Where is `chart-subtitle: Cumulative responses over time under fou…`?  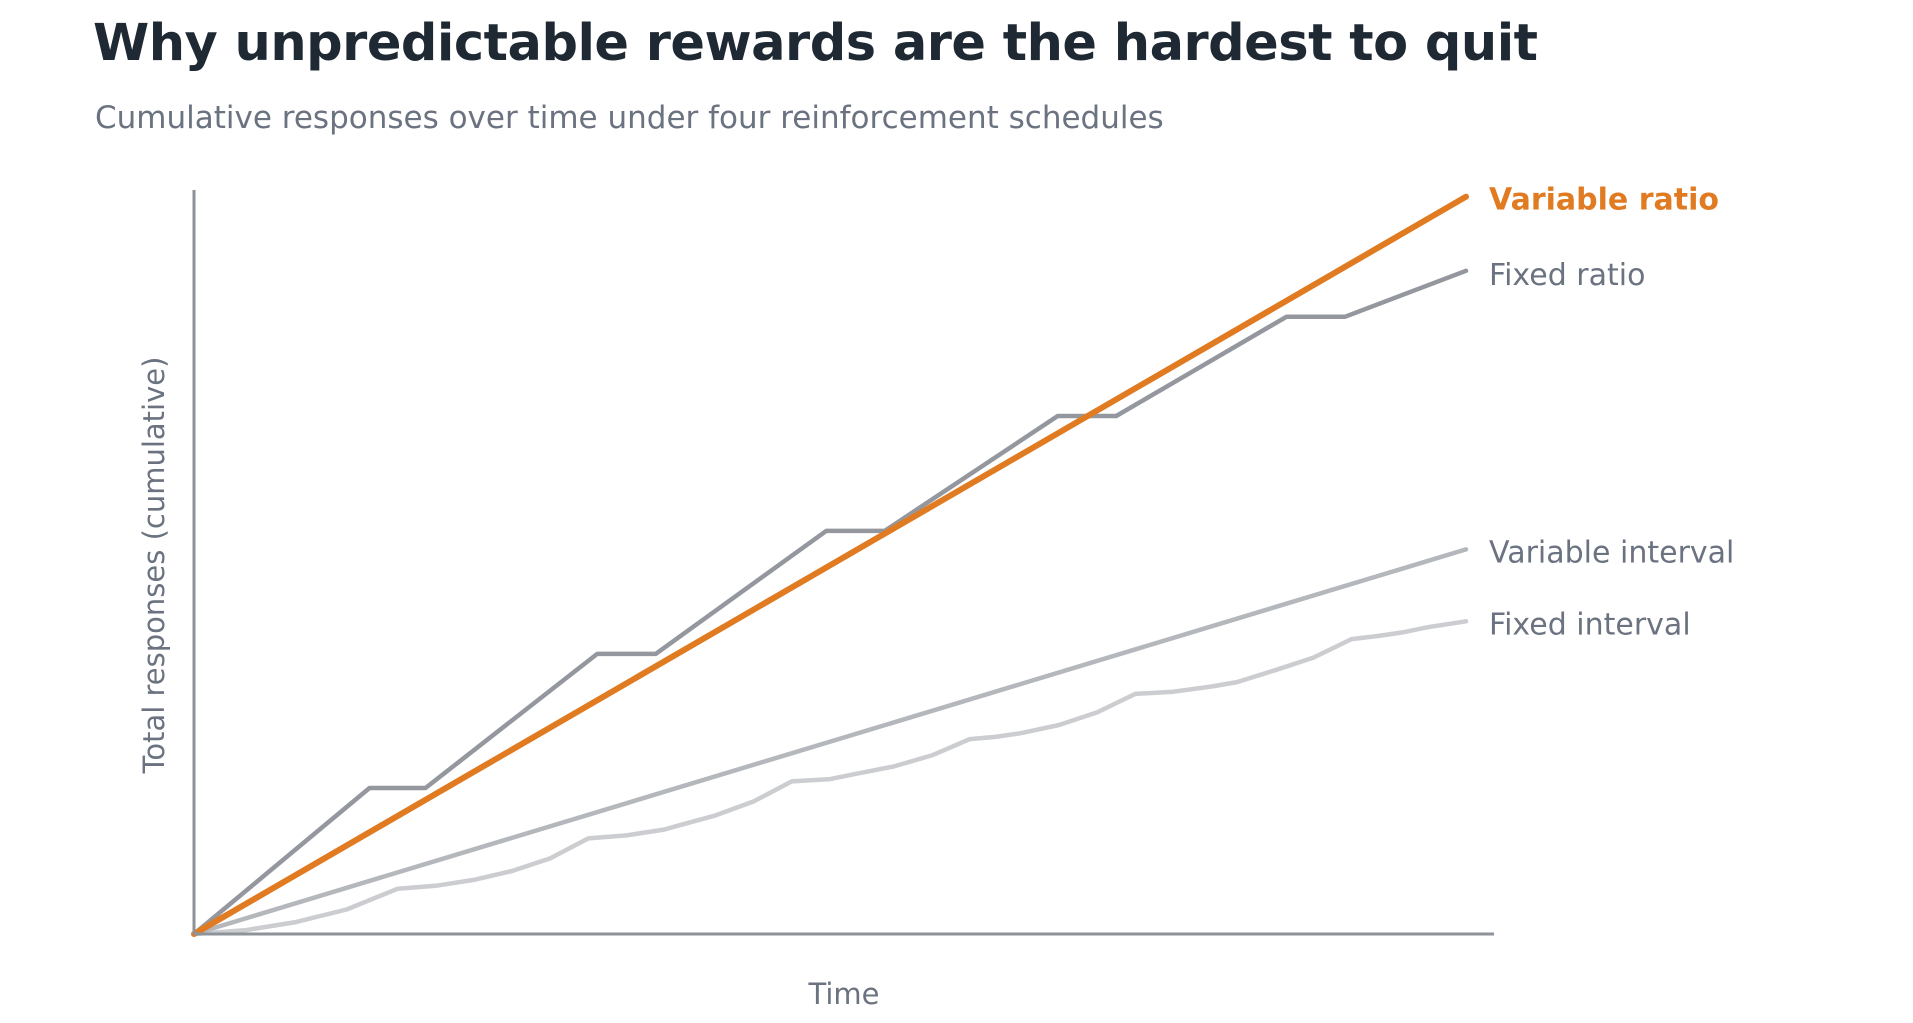 chart-subtitle: Cumulative responses over time under fou… is located at coordinates (629, 118).